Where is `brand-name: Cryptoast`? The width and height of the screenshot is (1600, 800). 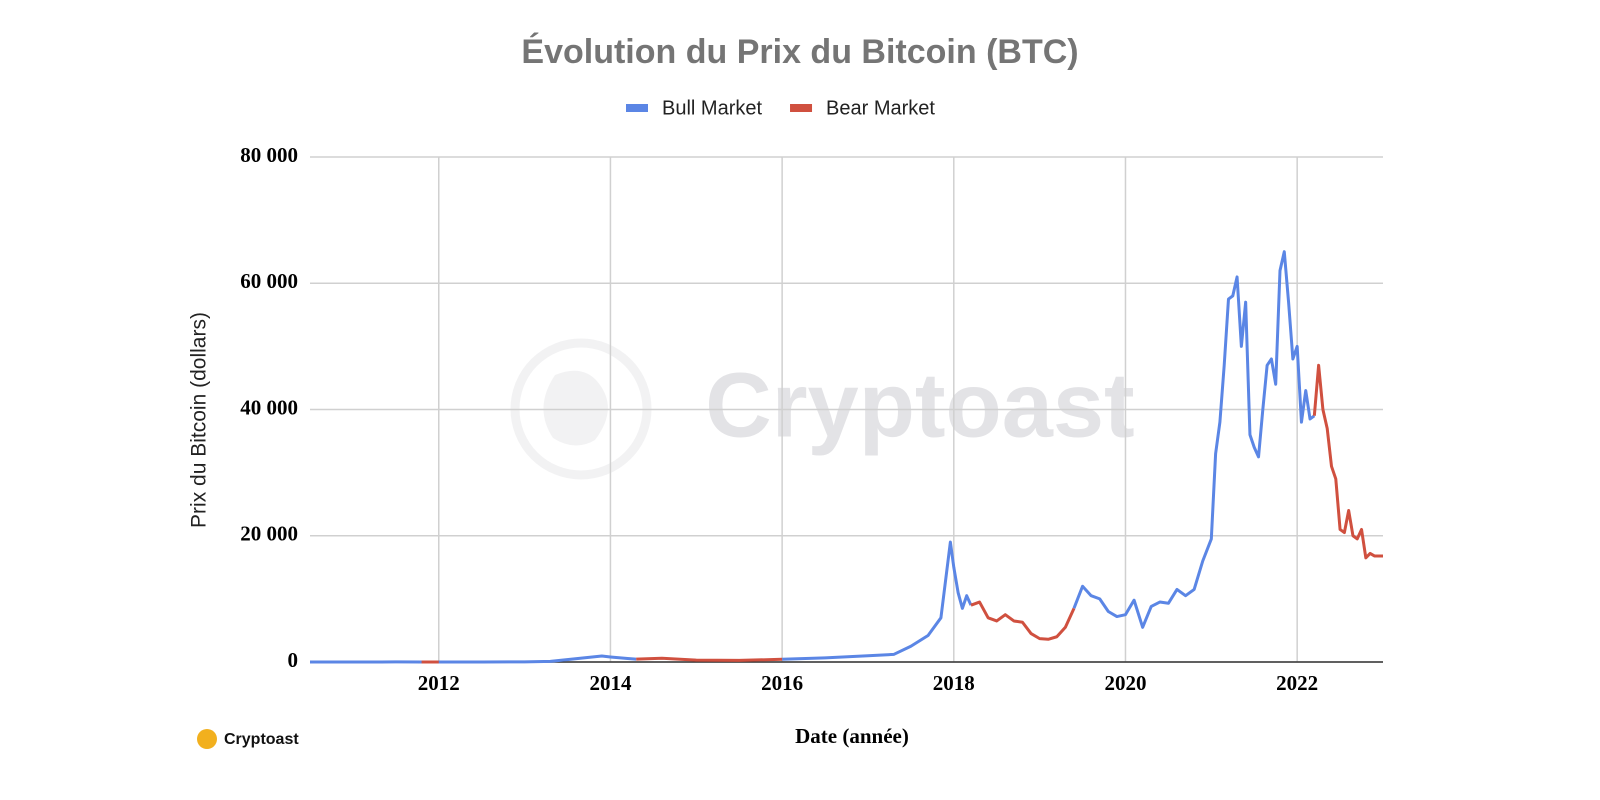 brand-name: Cryptoast is located at coordinates (261, 739).